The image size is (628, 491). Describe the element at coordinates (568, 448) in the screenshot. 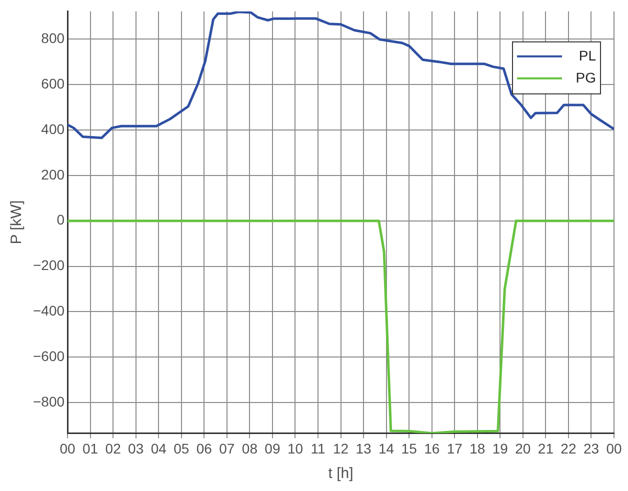

I see `x-tick-label: 22` at that location.